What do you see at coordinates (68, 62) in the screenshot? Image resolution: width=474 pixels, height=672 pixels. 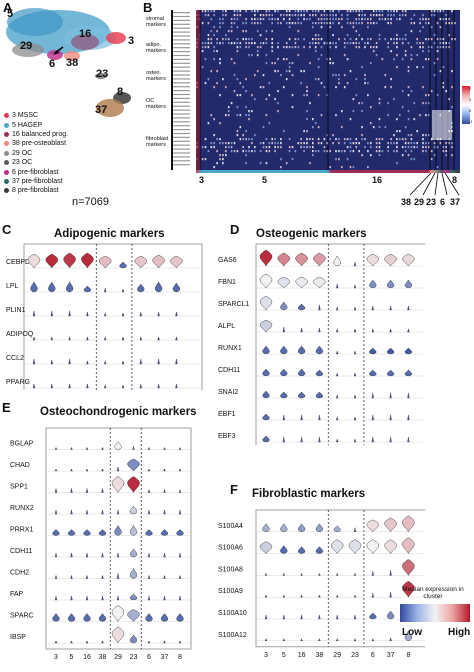 I see `umap-plot` at bounding box center [68, 62].